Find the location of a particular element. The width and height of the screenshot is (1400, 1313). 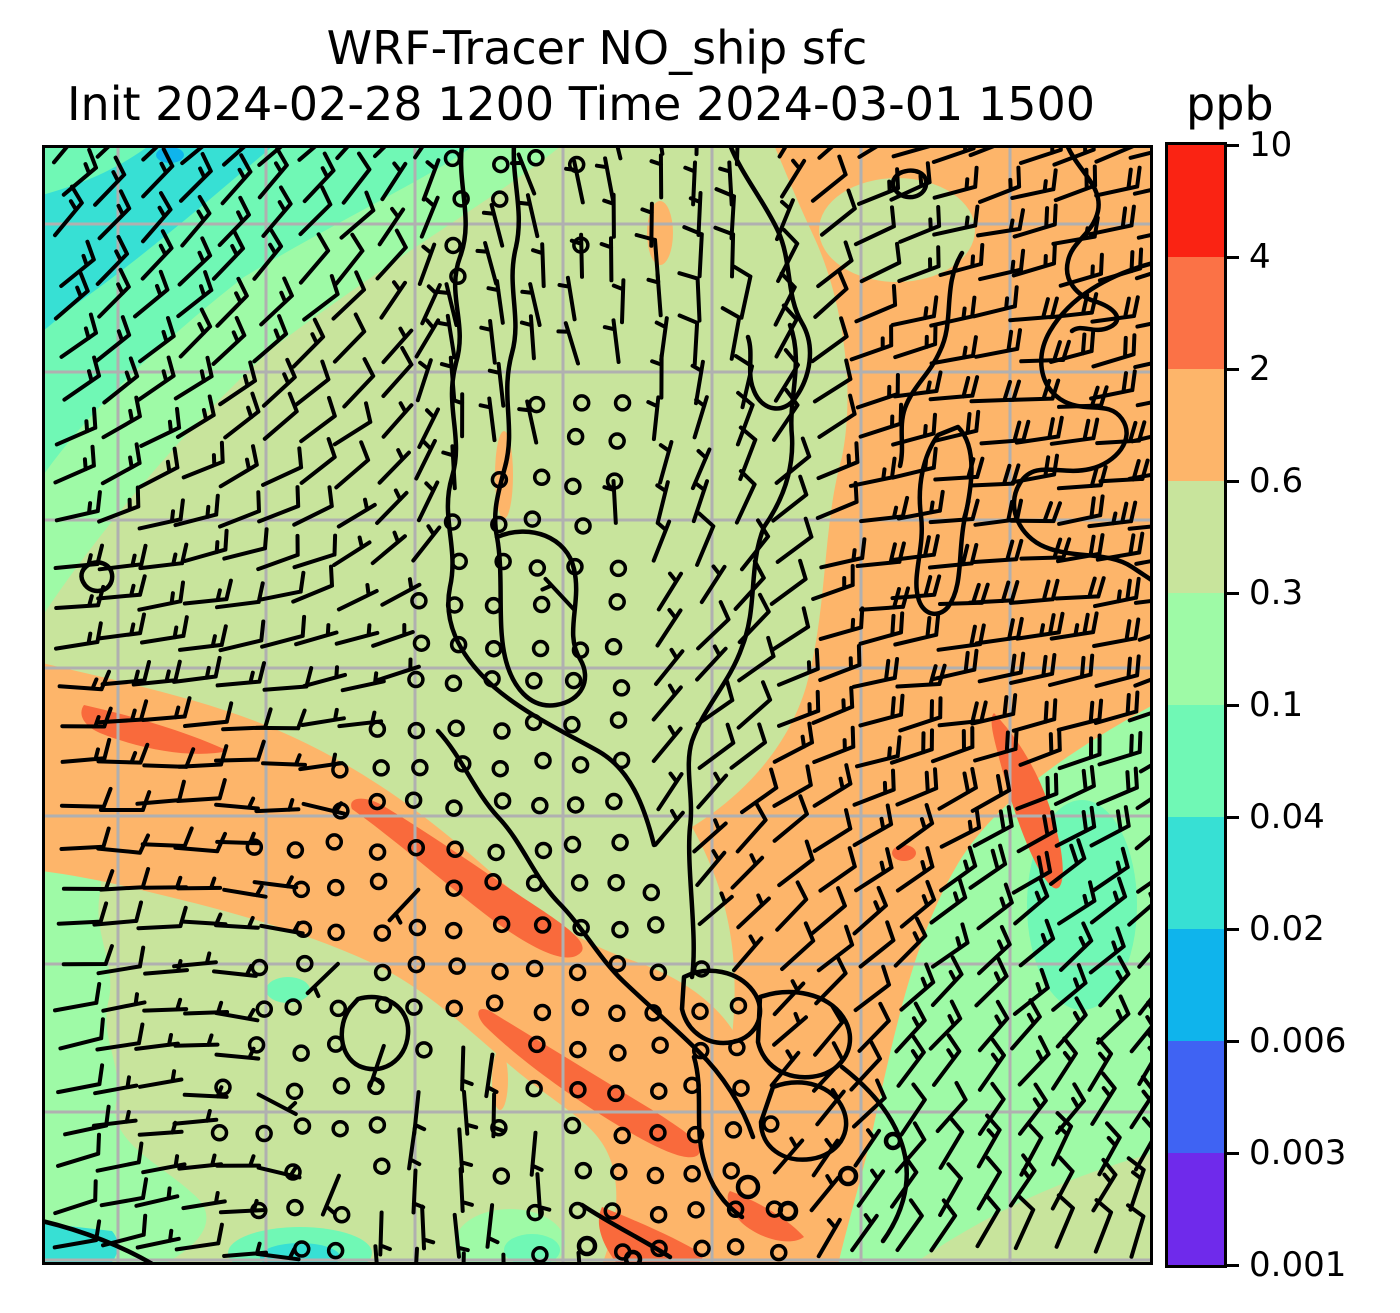

colorbar-segment is located at coordinates (1196, 313).